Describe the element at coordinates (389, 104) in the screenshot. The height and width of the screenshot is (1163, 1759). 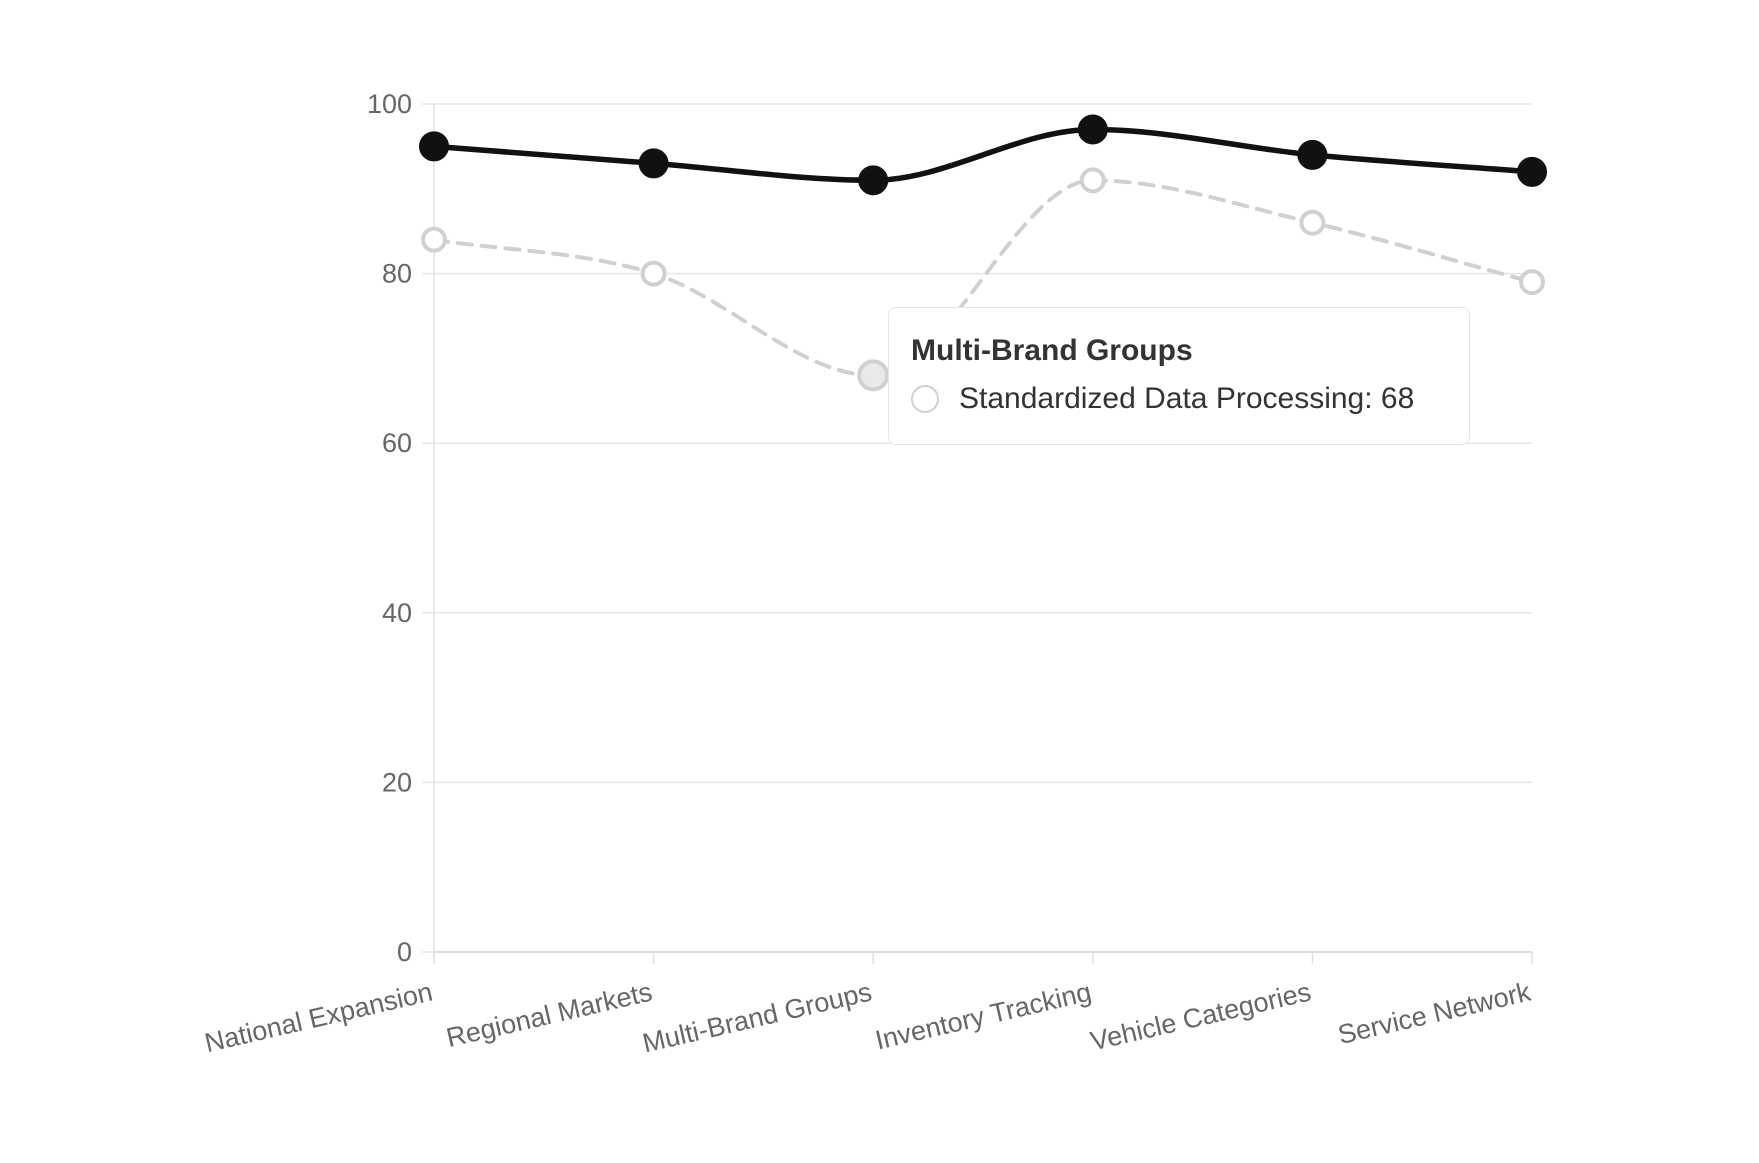
I see `y-tick-label: 100` at that location.